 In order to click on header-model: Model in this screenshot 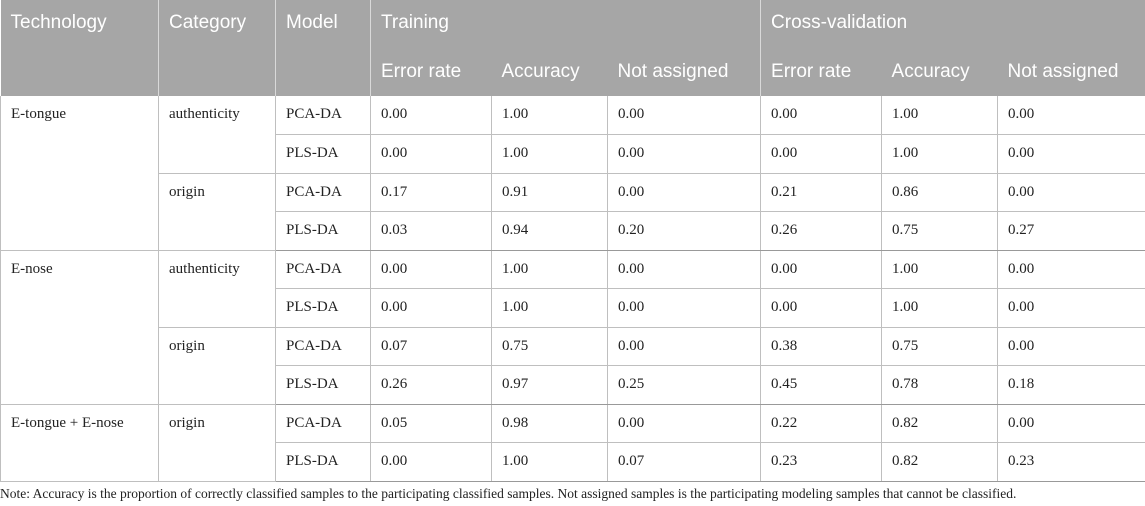, I will do `click(323, 48)`.